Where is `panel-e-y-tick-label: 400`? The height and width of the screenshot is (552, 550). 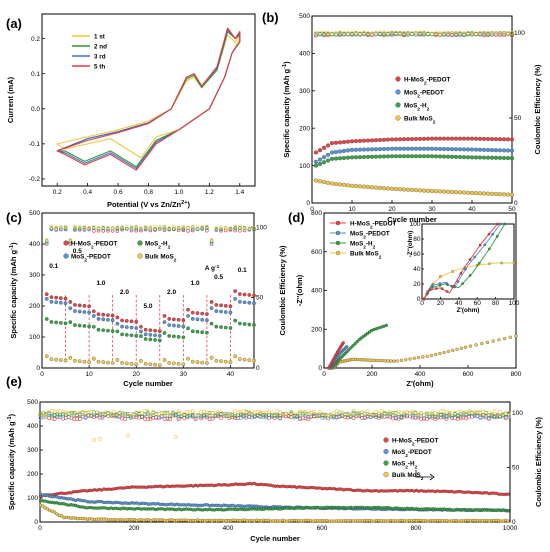
panel-e-y-tick-label: 400 is located at coordinates (32, 426).